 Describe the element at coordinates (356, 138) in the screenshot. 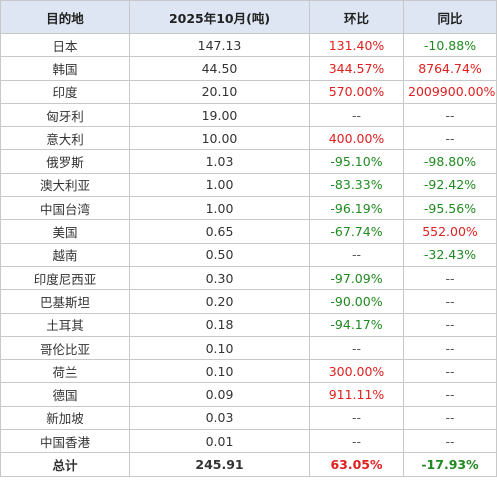

I see `mom-cell: 400.00%` at that location.